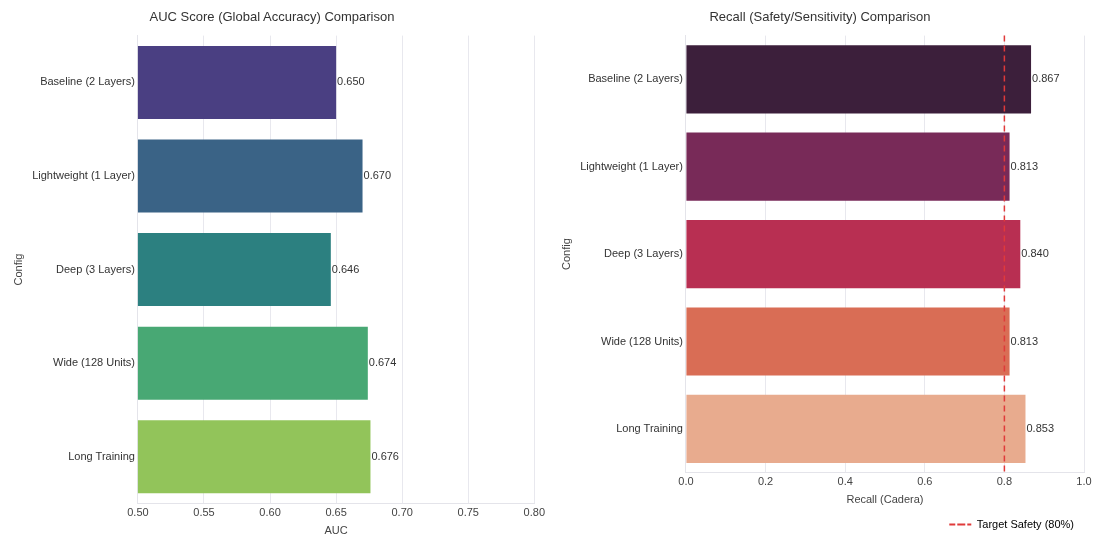  I want to click on chart-title: AUC Score (Global Accuracy) Comparison, so click(272, 17).